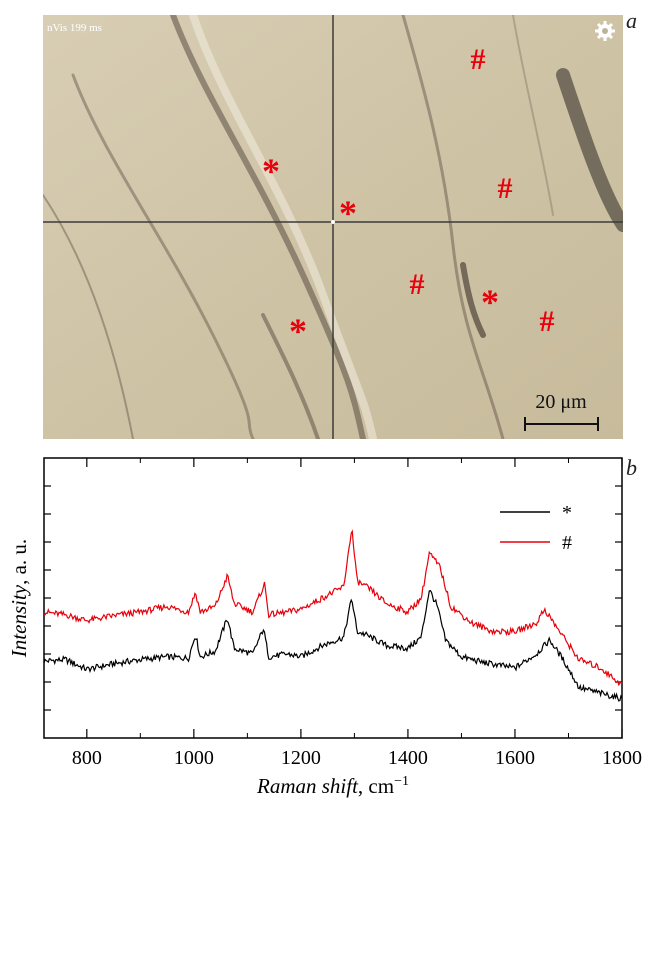 The width and height of the screenshot is (648, 959). What do you see at coordinates (605, 31) in the screenshot?
I see `gear-icon` at bounding box center [605, 31].